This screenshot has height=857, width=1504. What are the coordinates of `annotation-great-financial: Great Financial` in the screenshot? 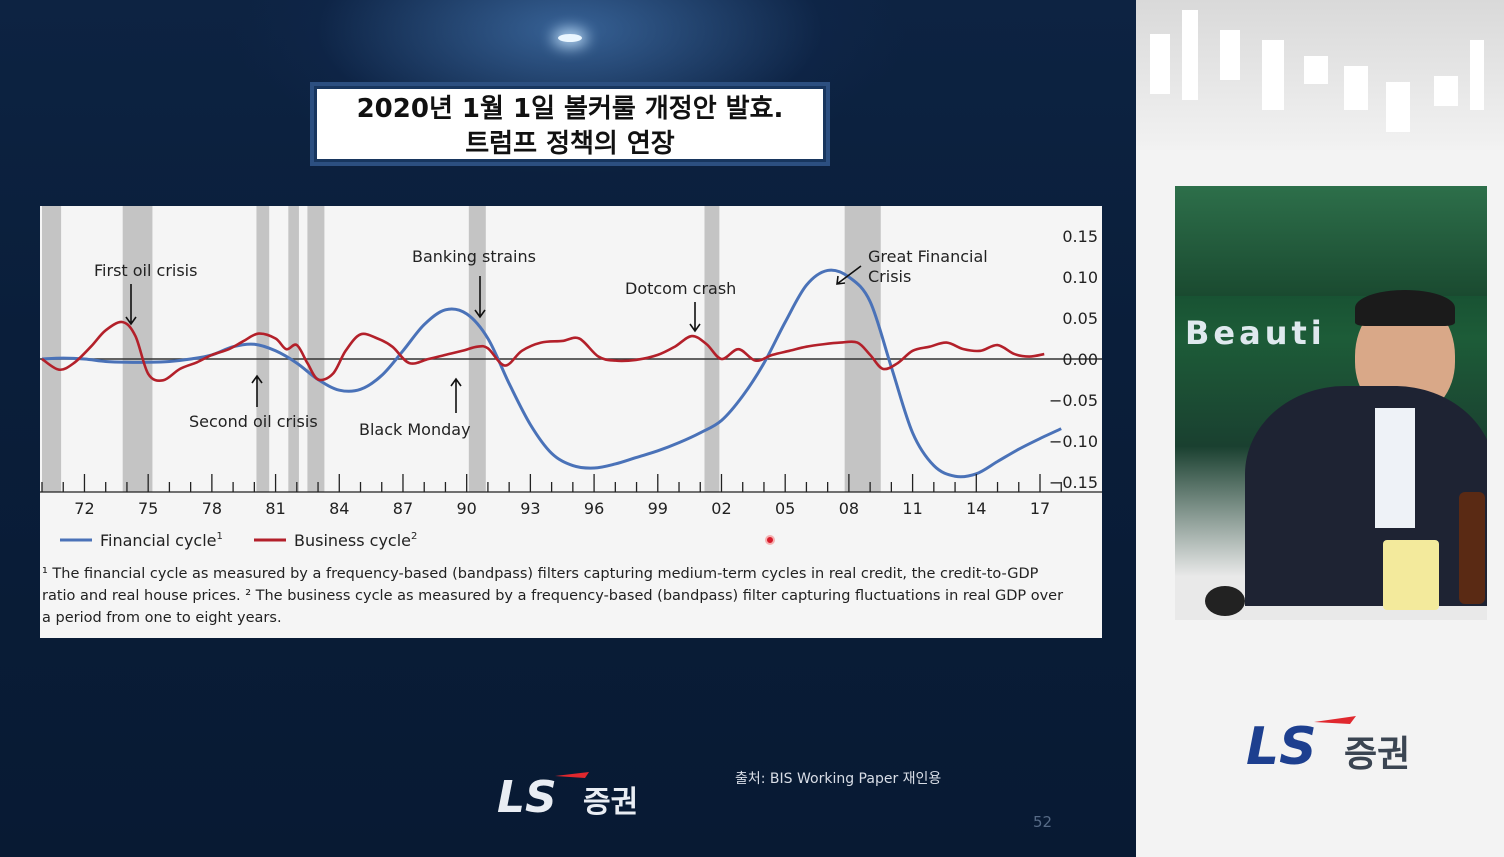 It's located at (928, 256).